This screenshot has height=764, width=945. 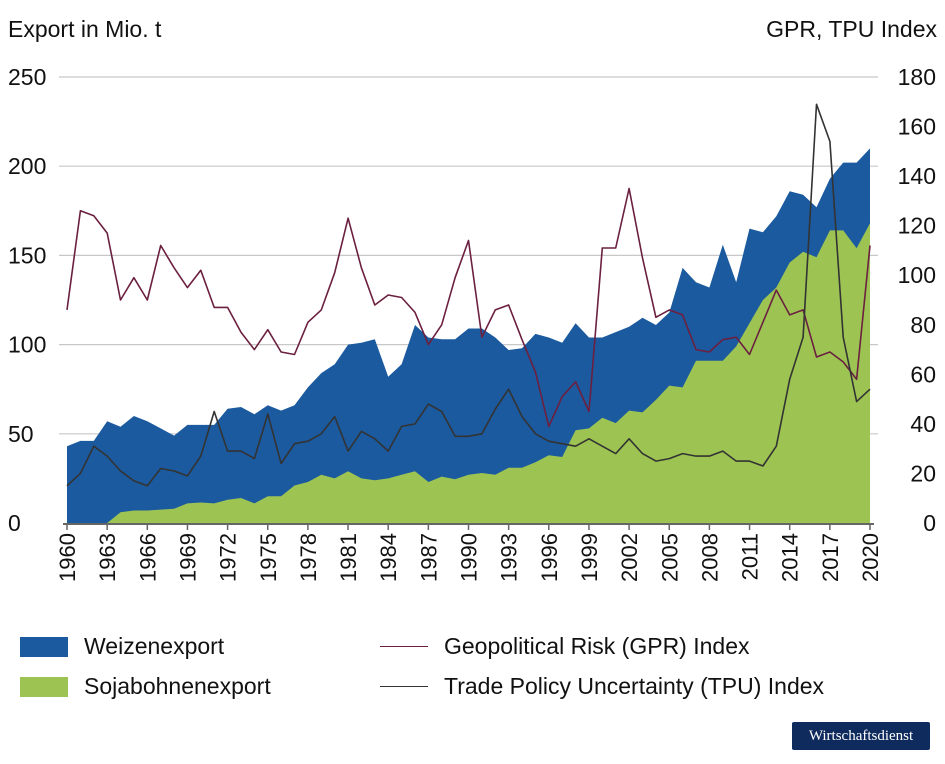 I want to click on right-tick-label: 80, so click(x=923, y=325).